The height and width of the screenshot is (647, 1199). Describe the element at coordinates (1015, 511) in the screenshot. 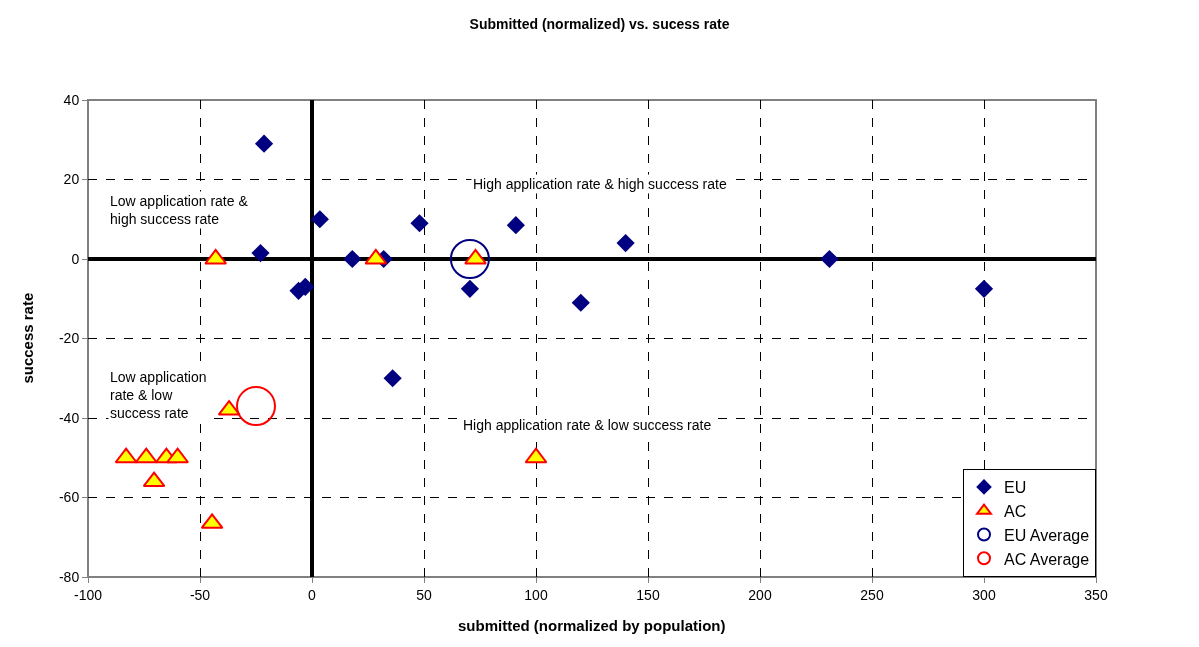

I see `legend-label: AC` at that location.